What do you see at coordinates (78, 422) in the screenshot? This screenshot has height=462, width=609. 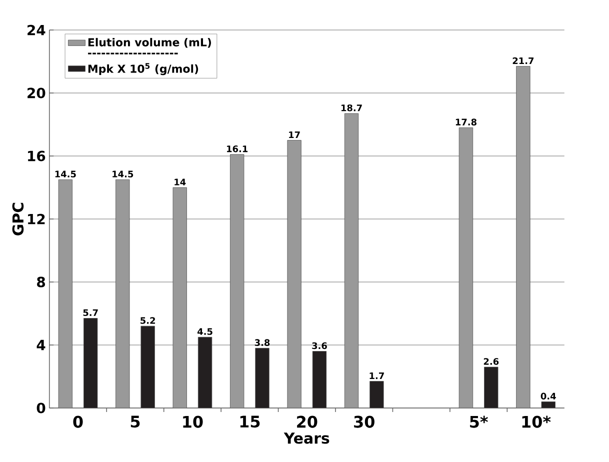 I see `x-tick-label: 0` at bounding box center [78, 422].